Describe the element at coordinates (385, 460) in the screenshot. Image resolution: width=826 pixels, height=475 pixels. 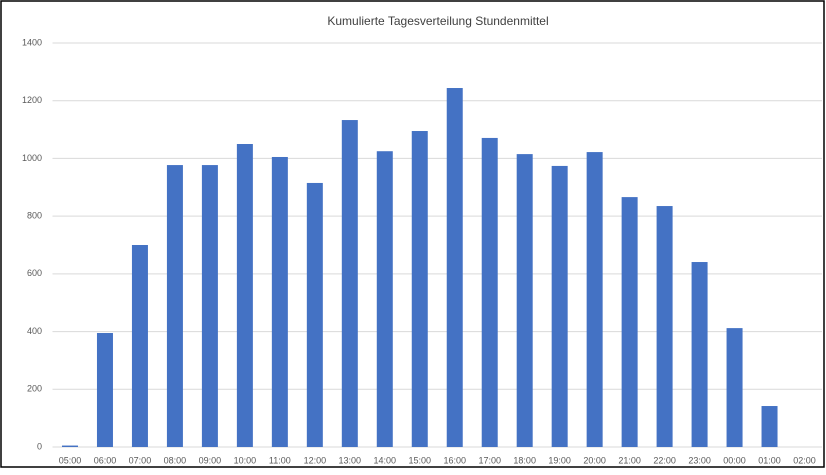
I see `x-tick-label: 14:00` at that location.